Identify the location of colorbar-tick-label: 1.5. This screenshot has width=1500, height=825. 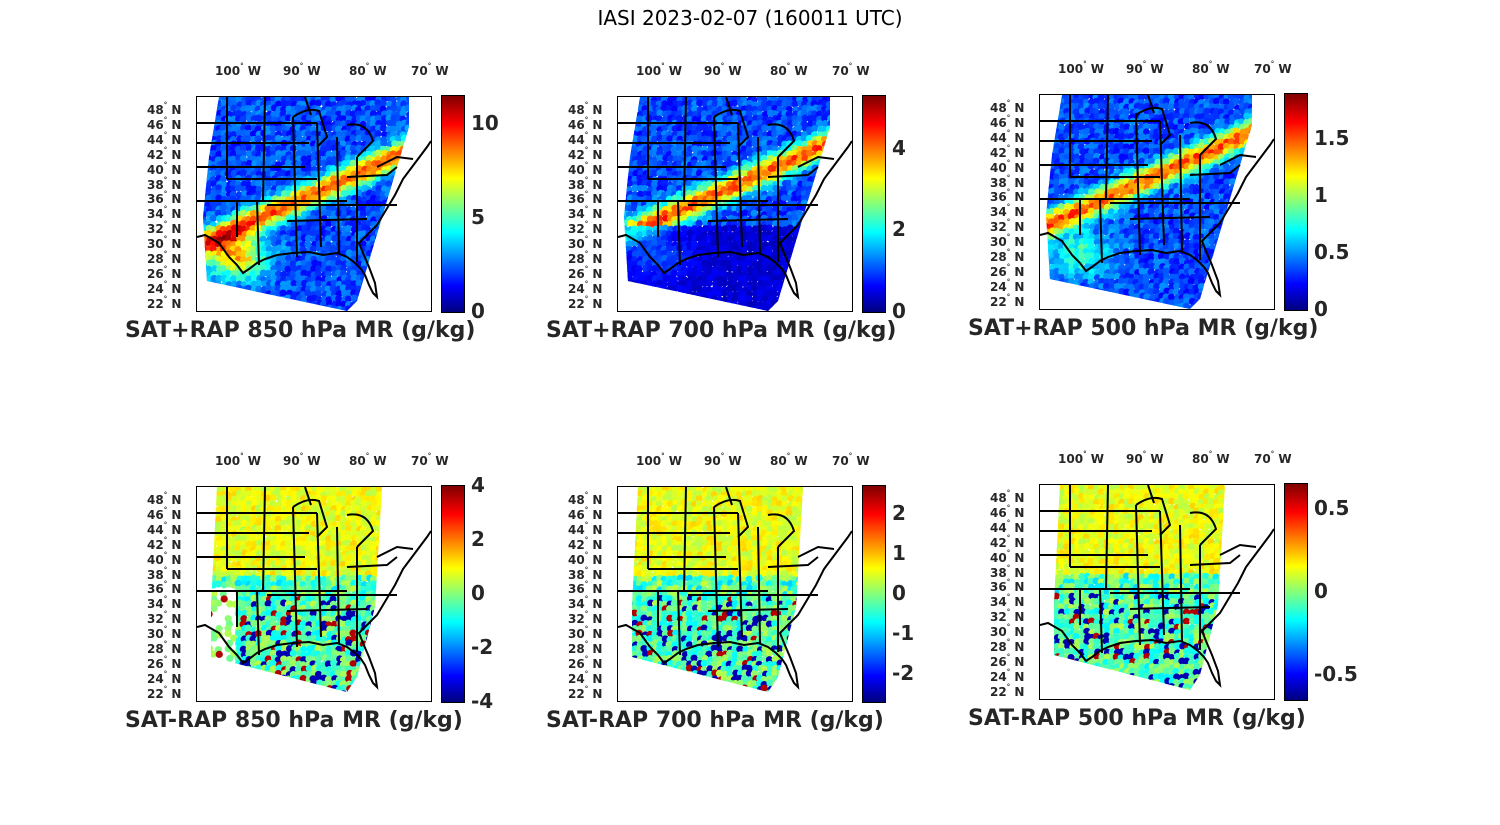
(1332, 138).